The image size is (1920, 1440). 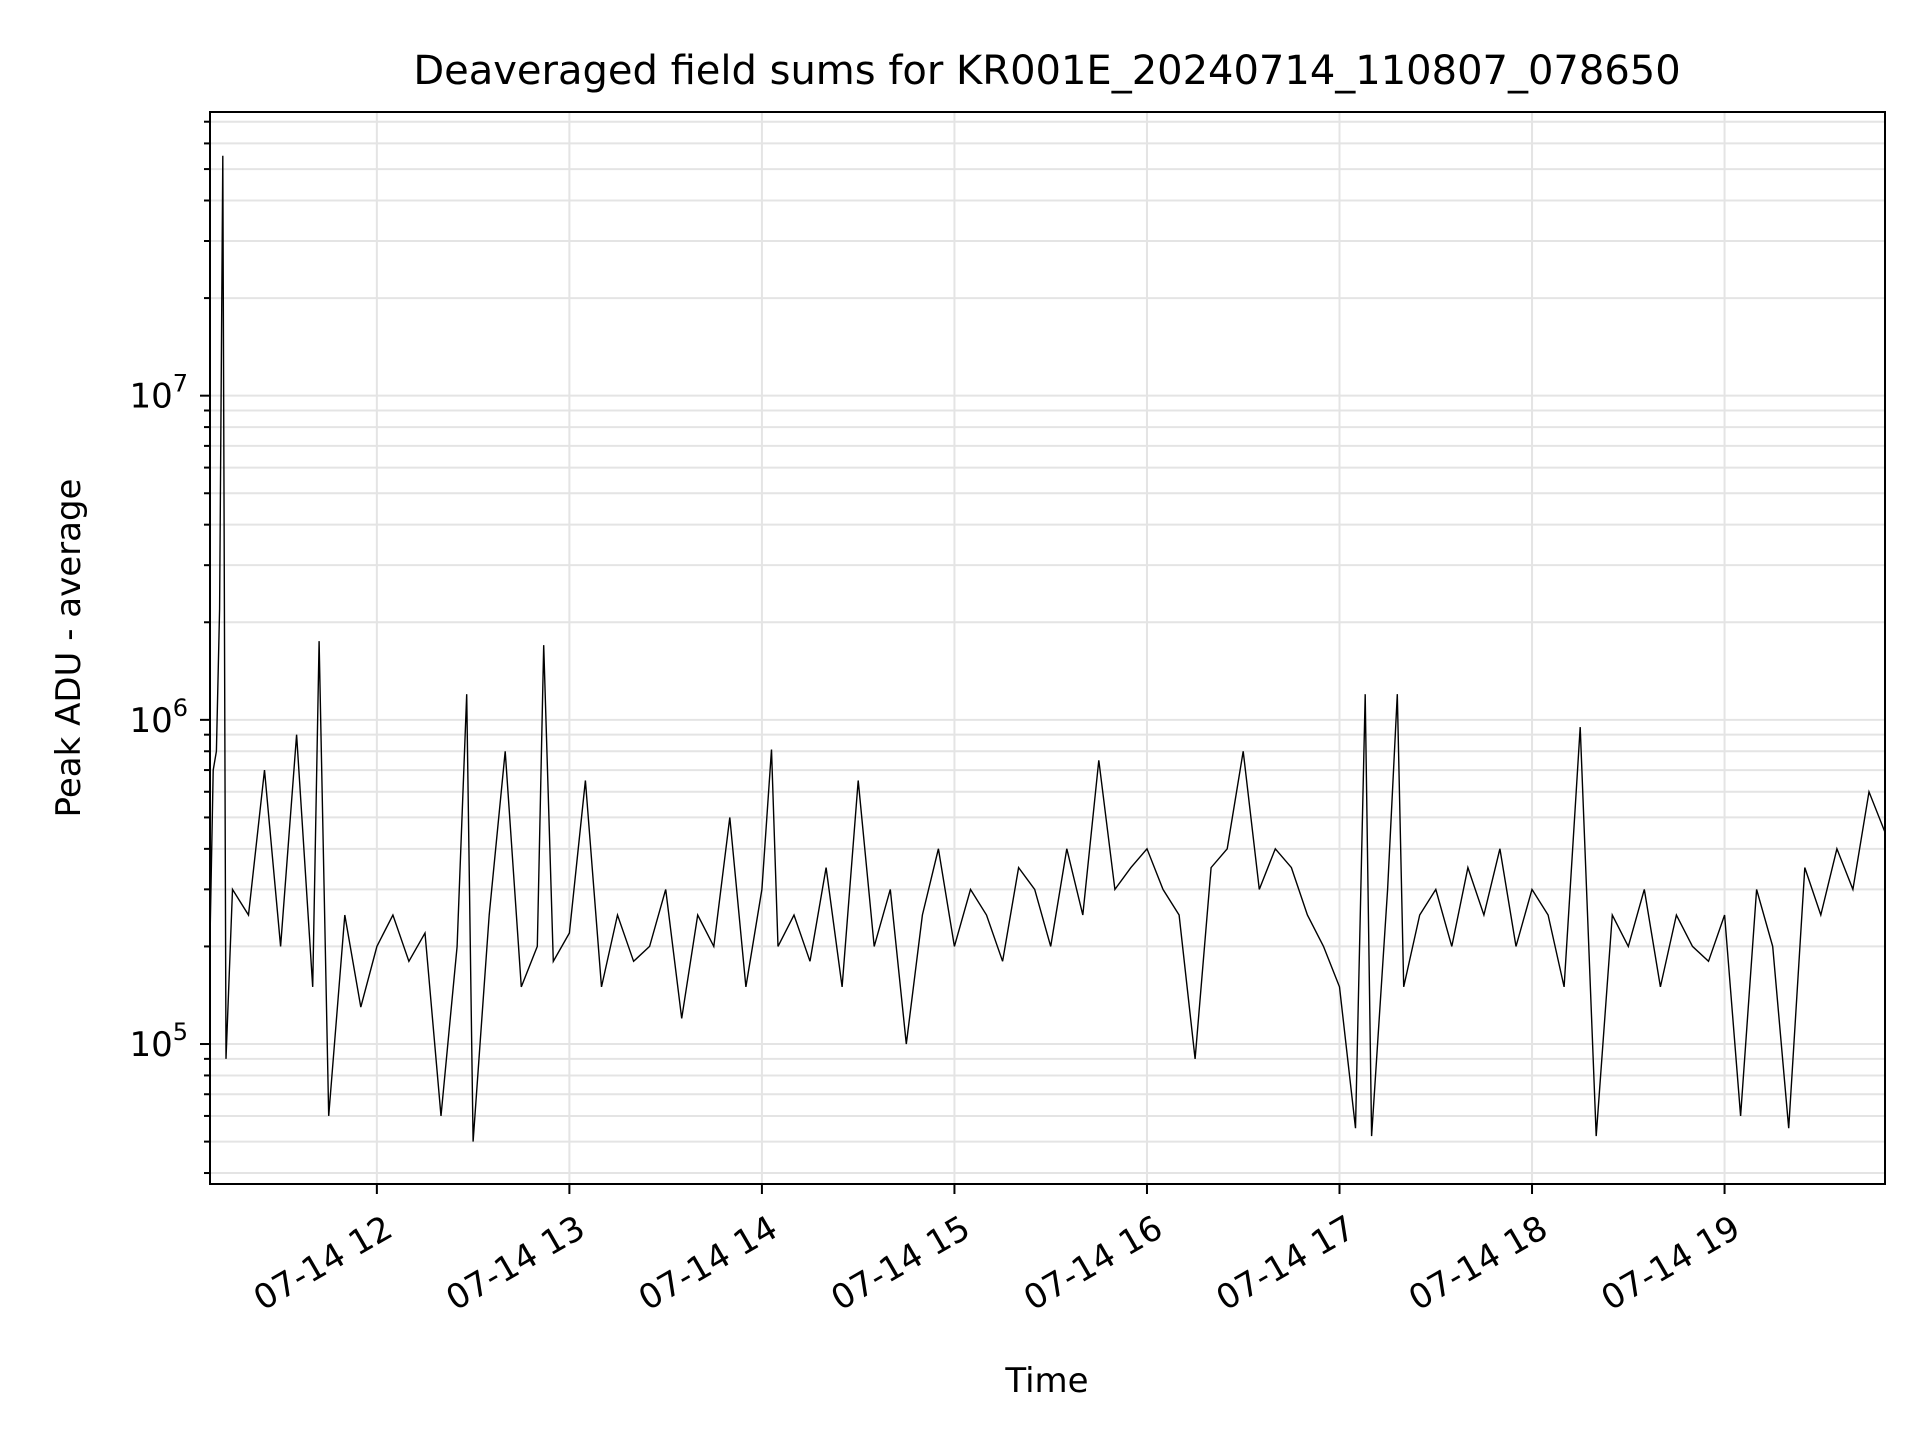 What do you see at coordinates (69, 648) in the screenshot?
I see `y-axis-label: Peak ADU - average` at bounding box center [69, 648].